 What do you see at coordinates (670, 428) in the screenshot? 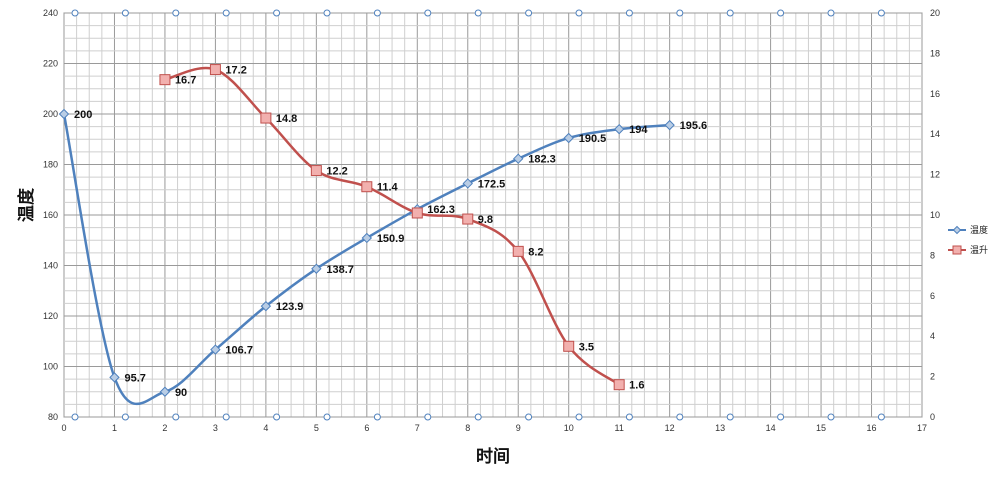
I see `x-tick-label: 12` at bounding box center [670, 428].